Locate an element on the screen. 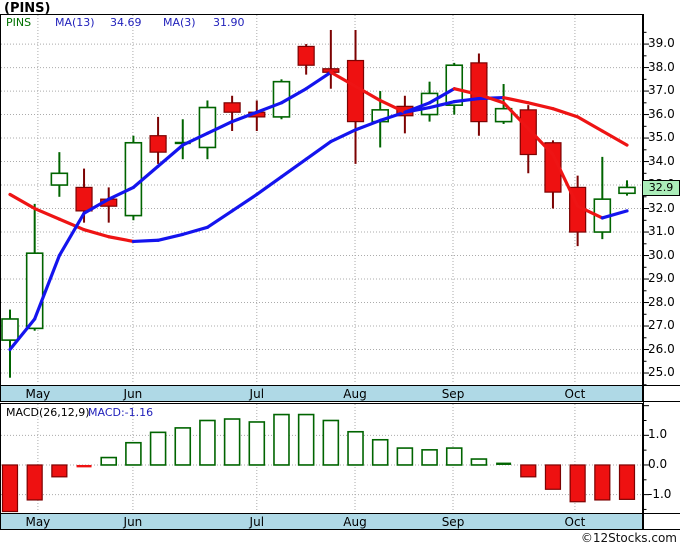 The width and height of the screenshot is (680, 546). macd-axis-label: -1.0 is located at coordinates (660, 493).